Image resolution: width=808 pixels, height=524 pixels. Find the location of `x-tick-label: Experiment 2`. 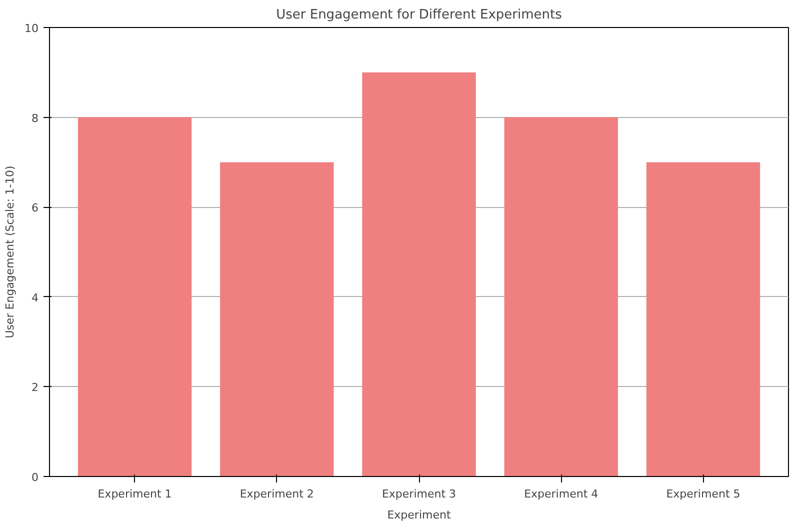

x-tick-label: Experiment 2 is located at coordinates (277, 494).